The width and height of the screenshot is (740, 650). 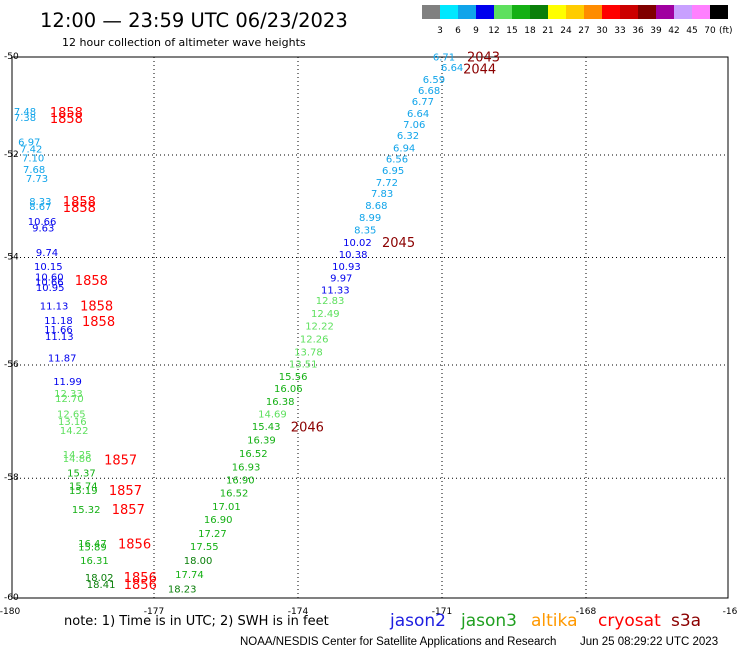 What do you see at coordinates (440, 31) in the screenshot?
I see `legend-label: 3` at bounding box center [440, 31].